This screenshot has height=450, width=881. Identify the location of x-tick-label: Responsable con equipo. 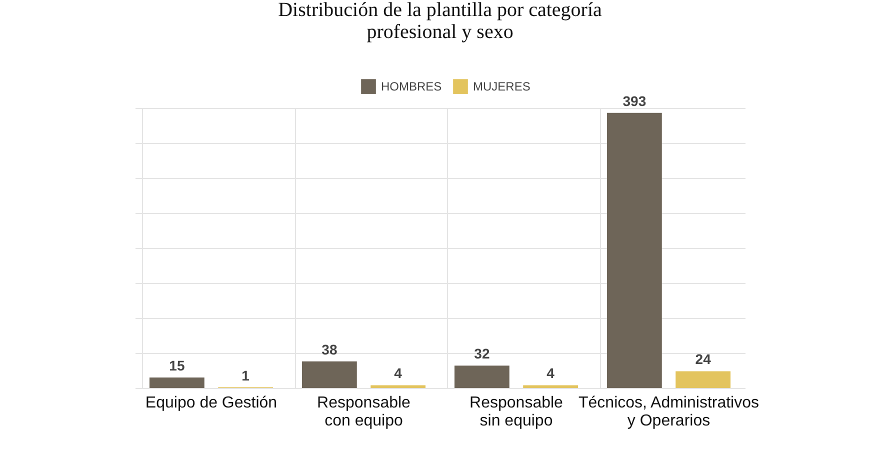
(364, 412).